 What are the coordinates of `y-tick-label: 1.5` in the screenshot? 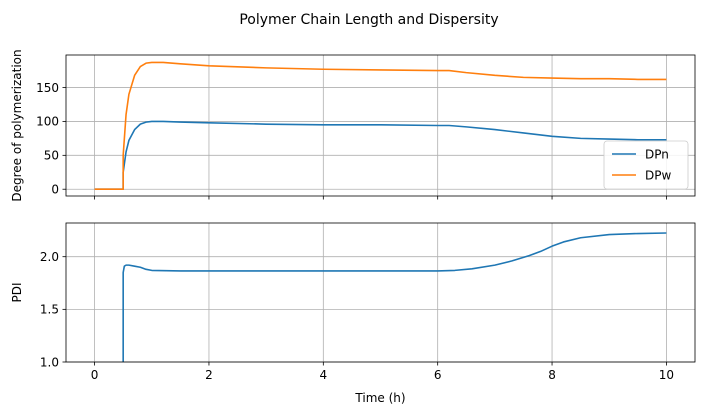 It's located at (49, 310).